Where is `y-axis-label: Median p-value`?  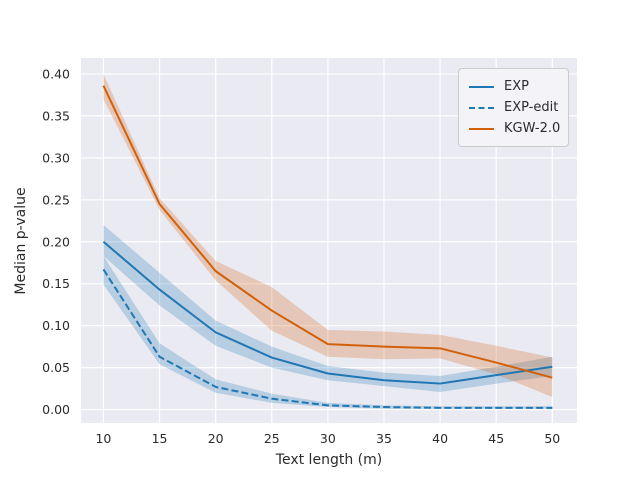
y-axis-label: Median p-value is located at coordinates (21, 241).